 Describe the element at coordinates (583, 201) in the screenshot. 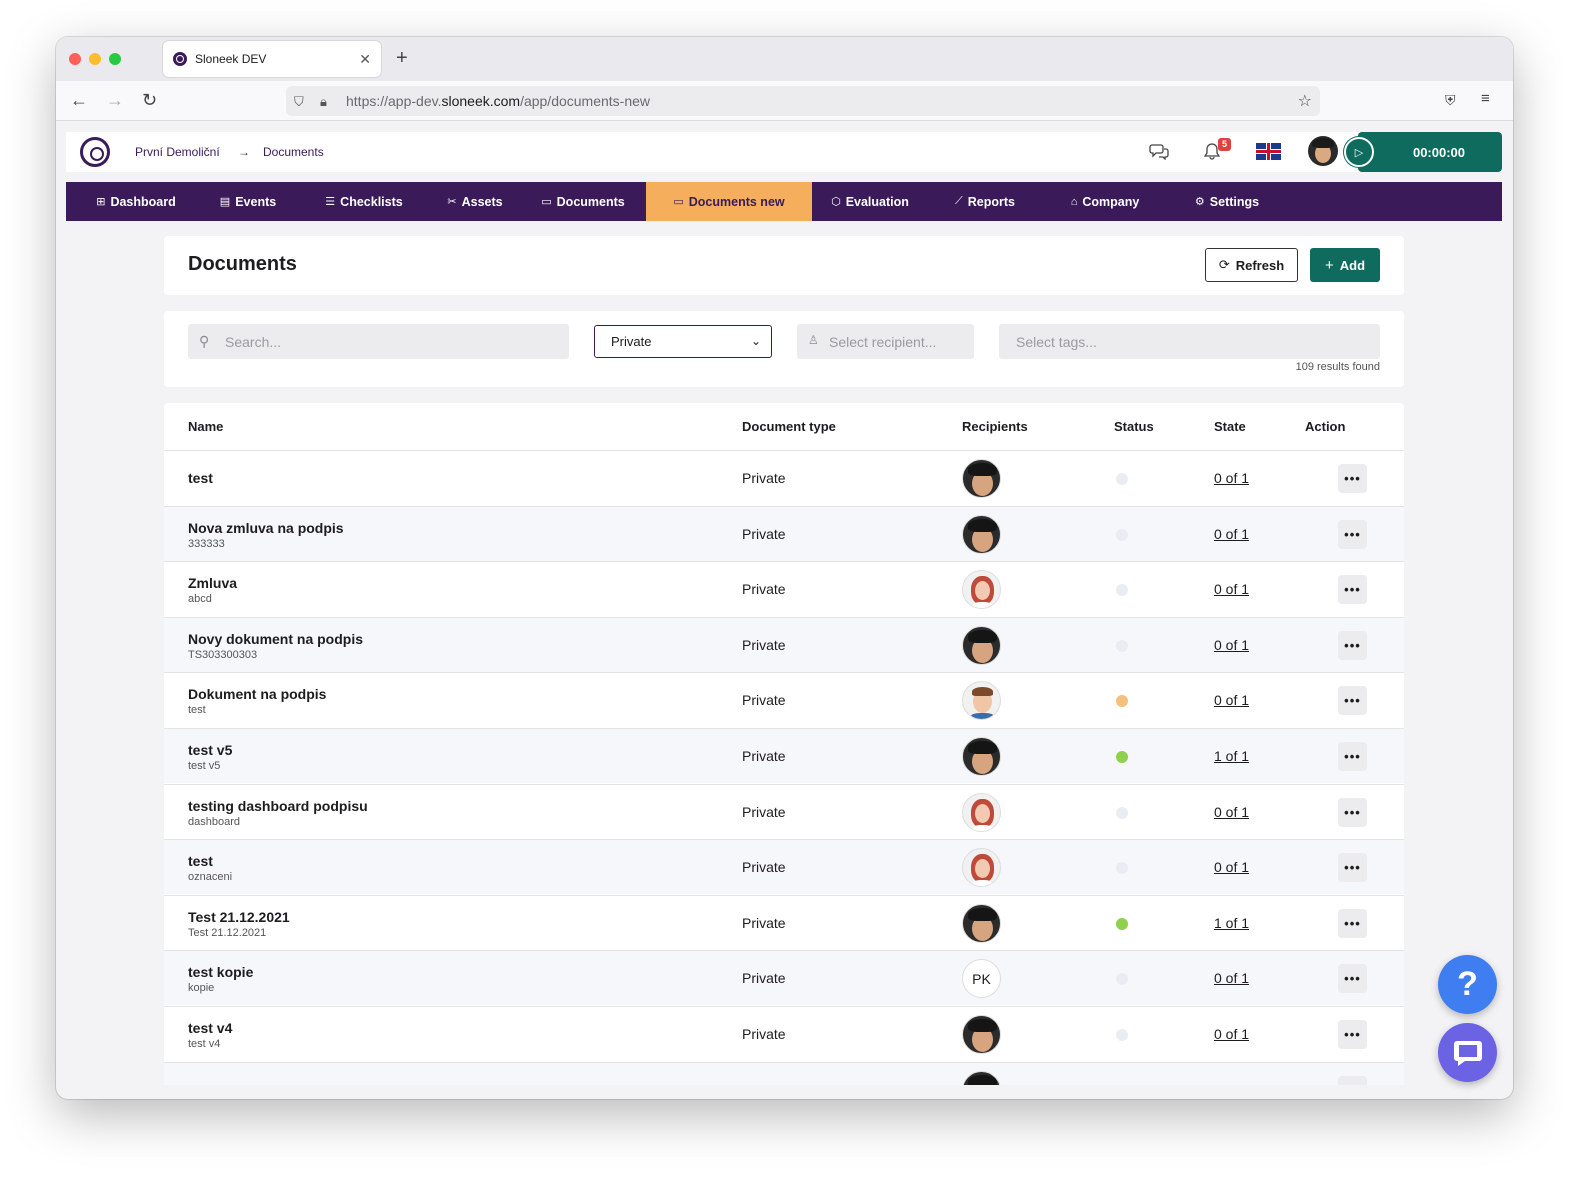

I see `nav-item-documents: ▭ Documents` at that location.